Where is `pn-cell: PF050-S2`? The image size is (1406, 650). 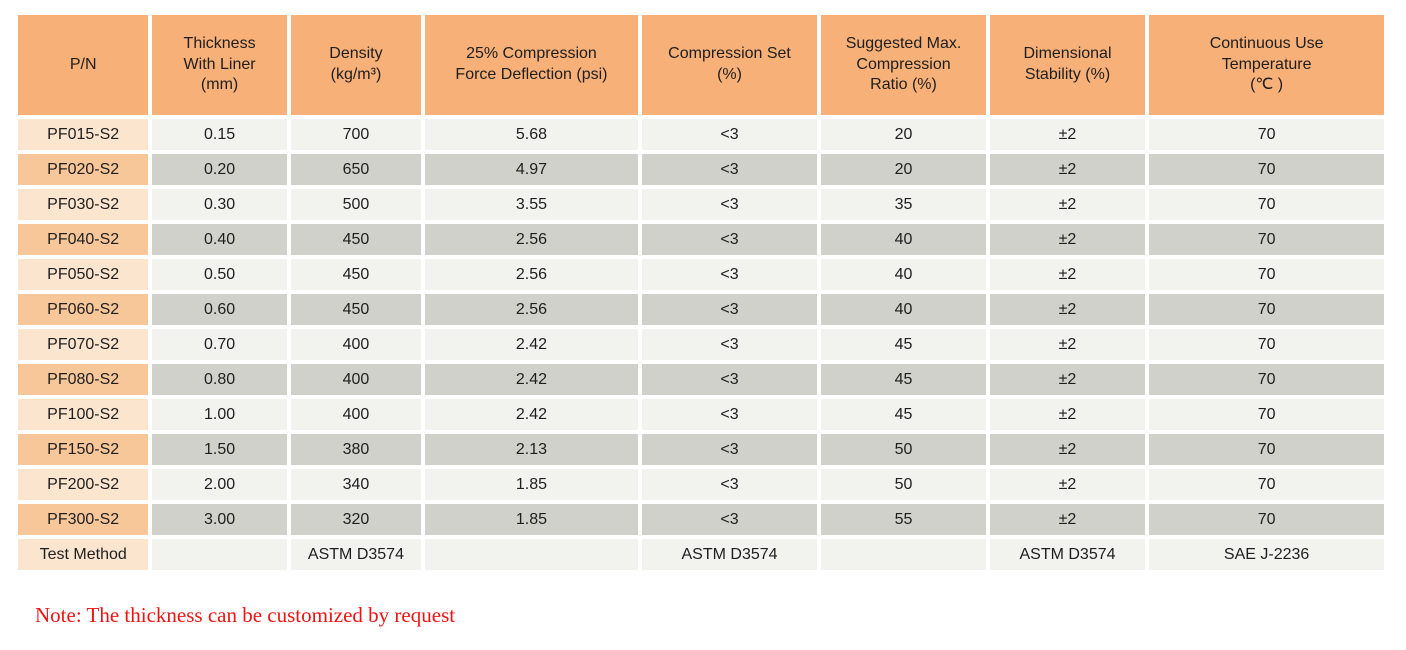
pn-cell: PF050-S2 is located at coordinates (83, 274).